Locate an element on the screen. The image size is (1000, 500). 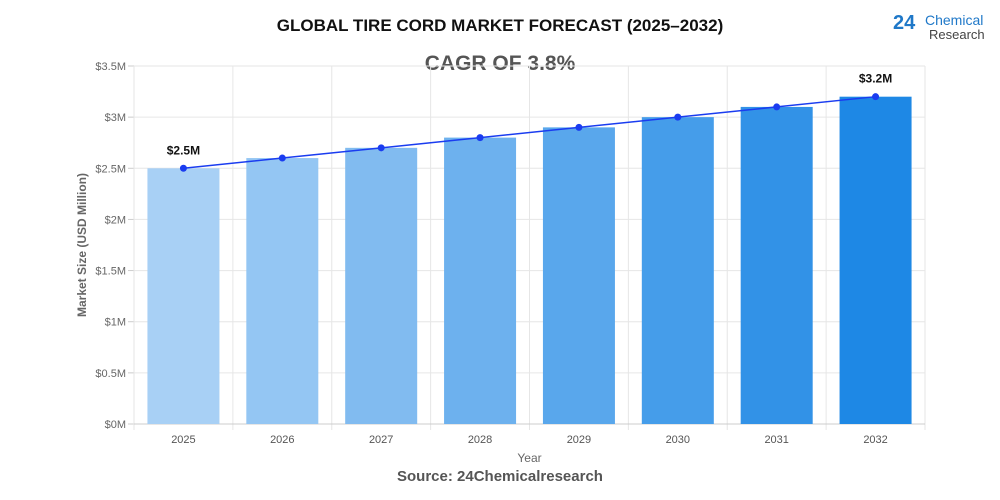
source-text: Source: 24Chemicalresearch is located at coordinates (500, 476).